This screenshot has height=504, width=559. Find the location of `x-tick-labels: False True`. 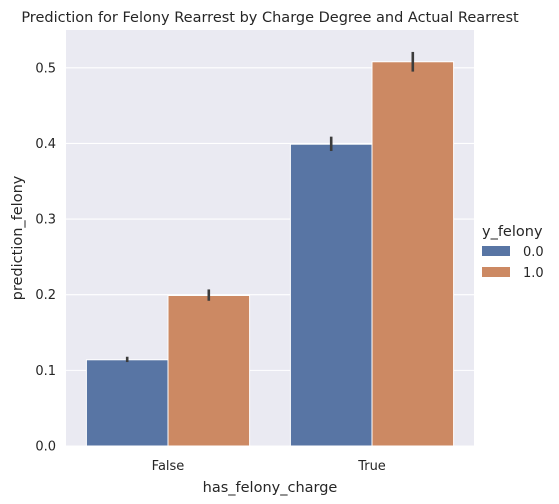

x-tick-labels: False True is located at coordinates (269, 466).